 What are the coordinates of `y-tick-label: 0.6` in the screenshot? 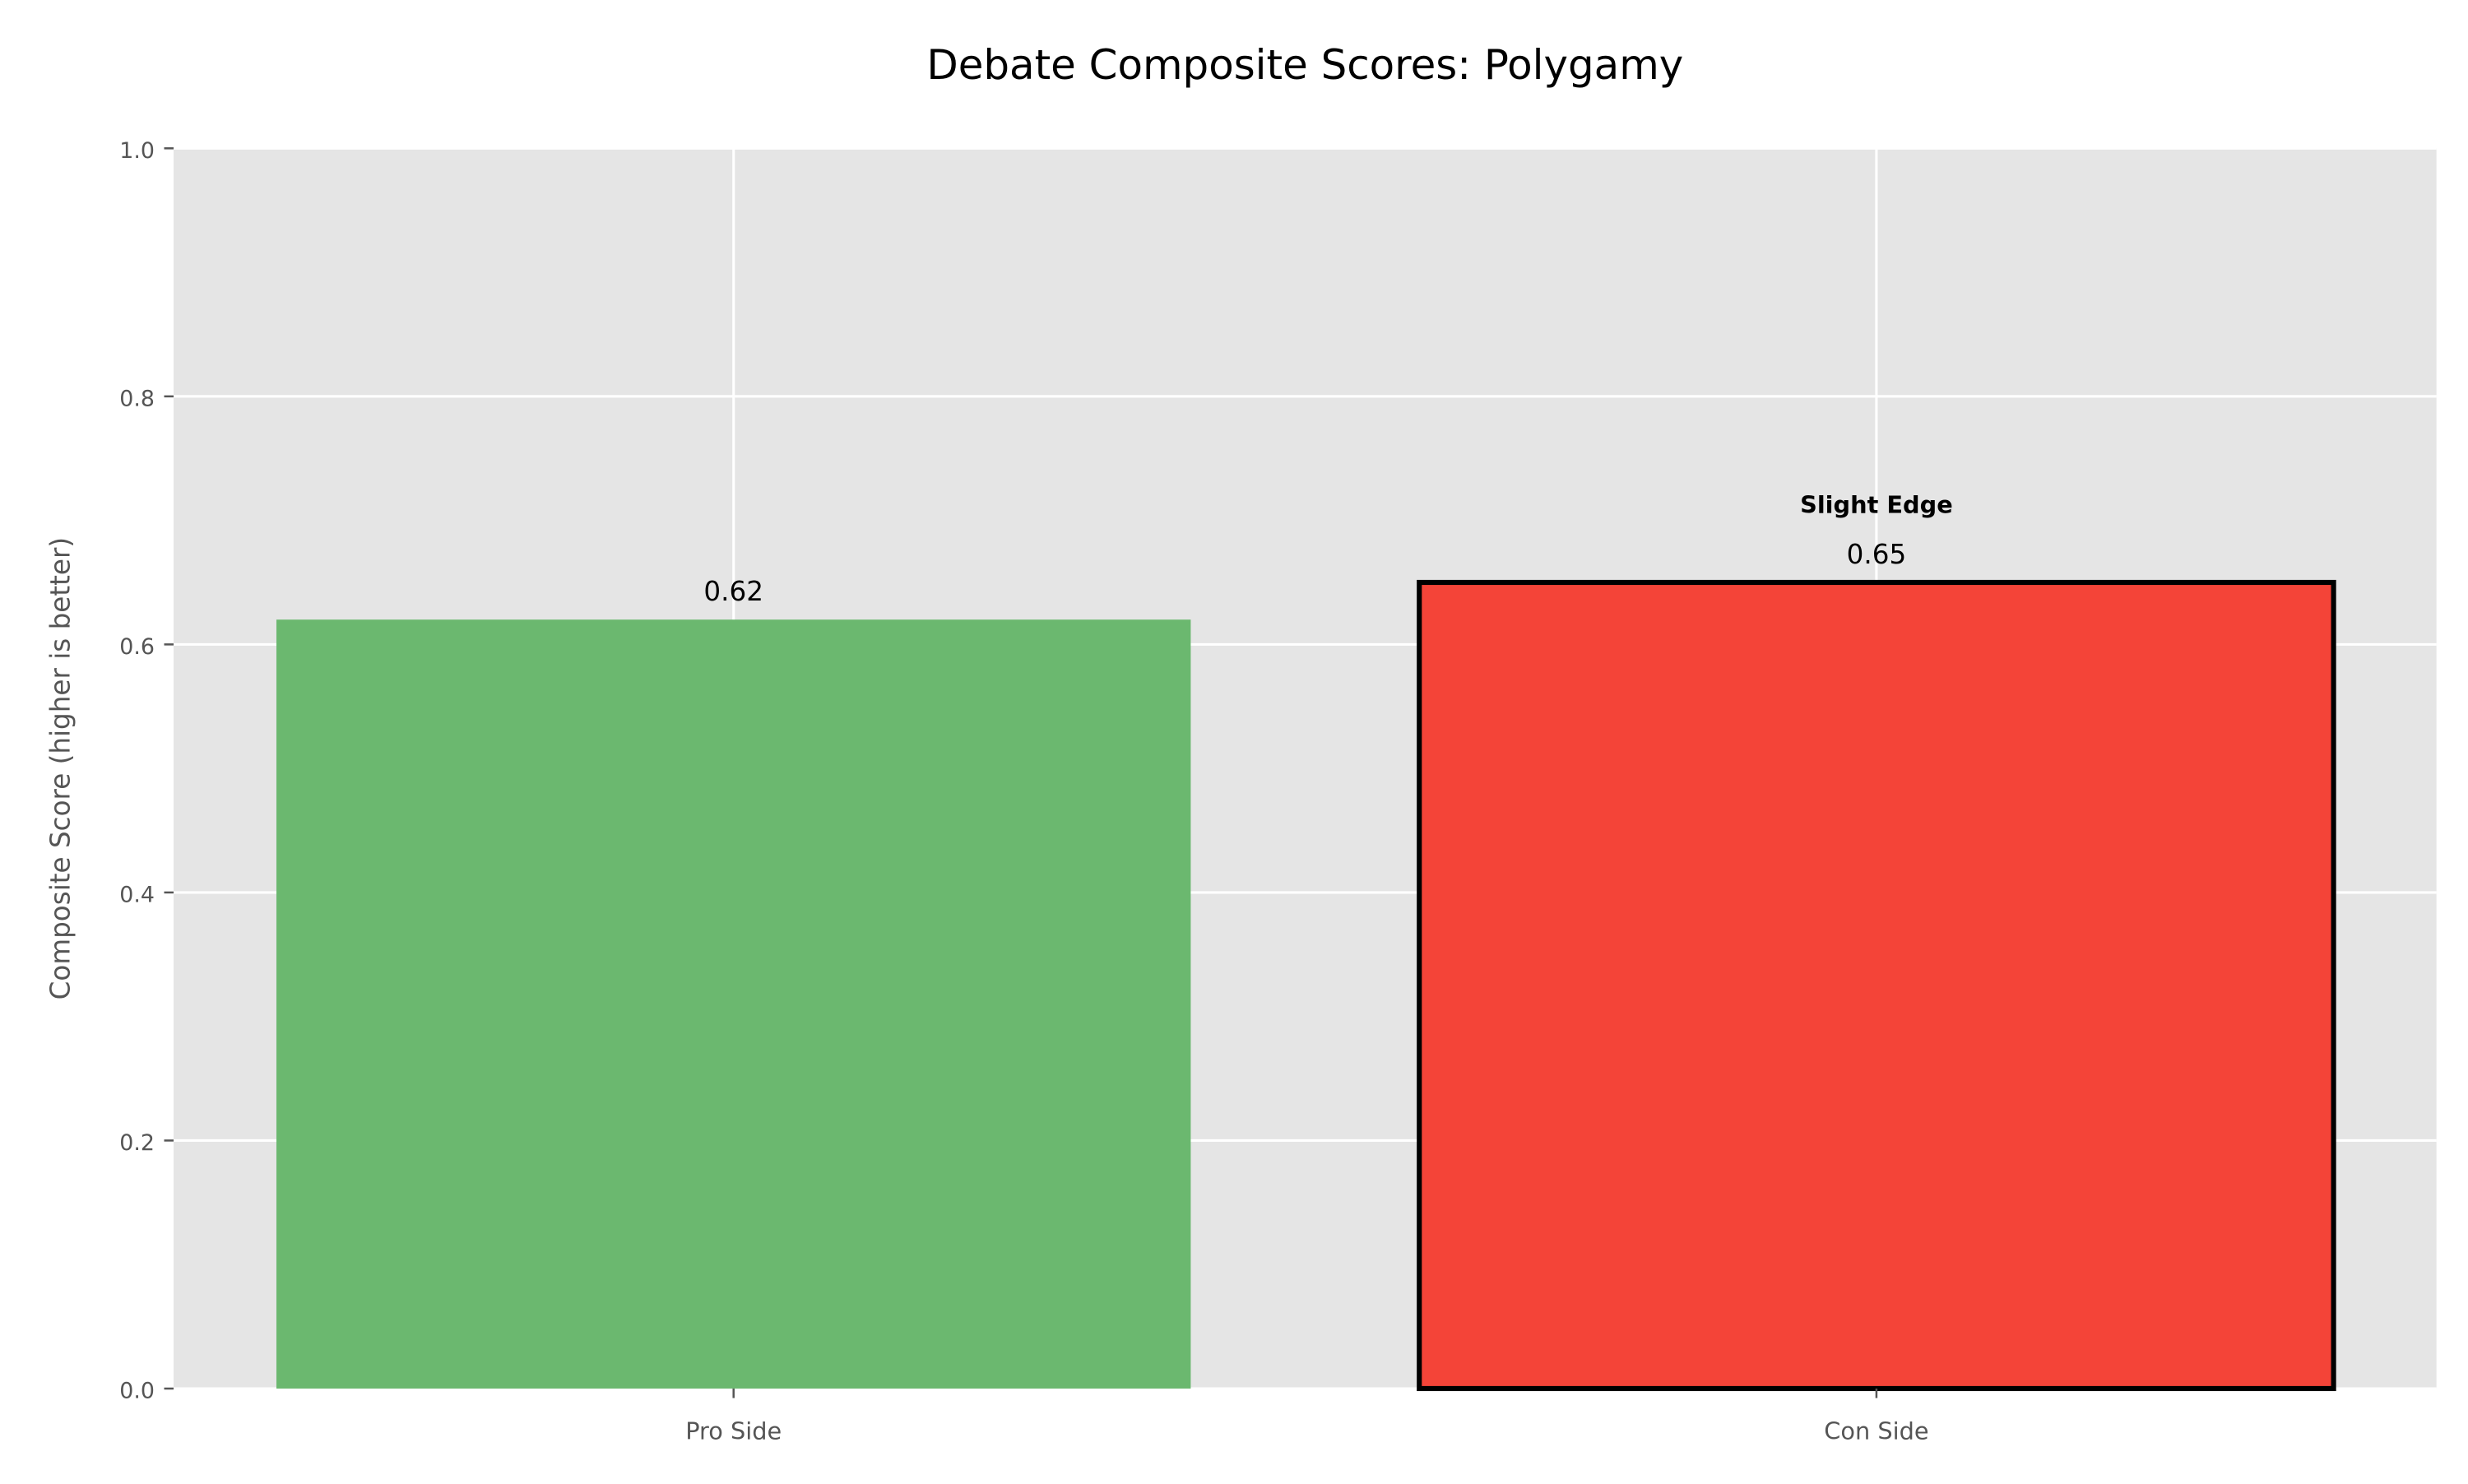 It's located at (137, 647).